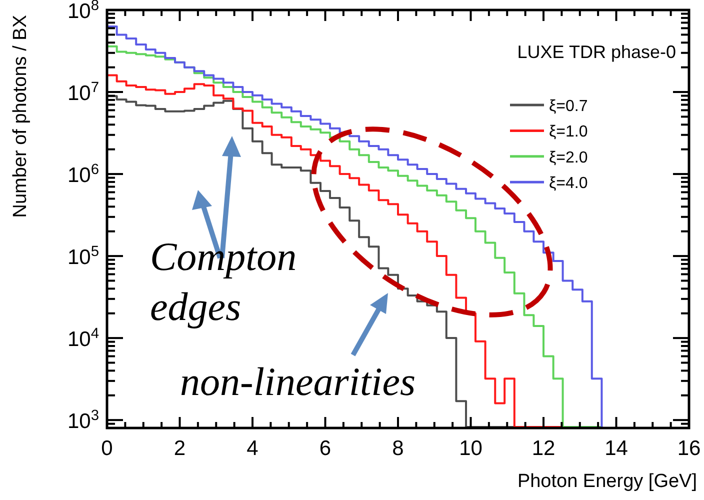 This screenshot has width=704, height=500. I want to click on annotation: non-linearities, so click(298, 381).